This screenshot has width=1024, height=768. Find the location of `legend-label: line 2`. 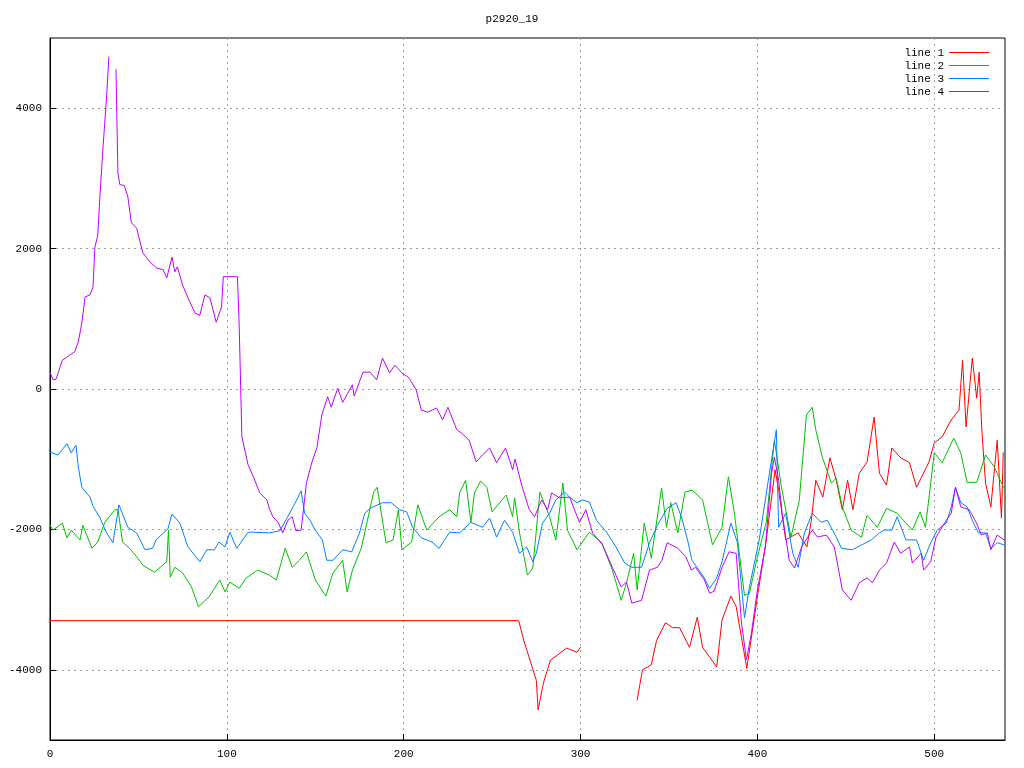

legend-label: line 2 is located at coordinates (924, 65).